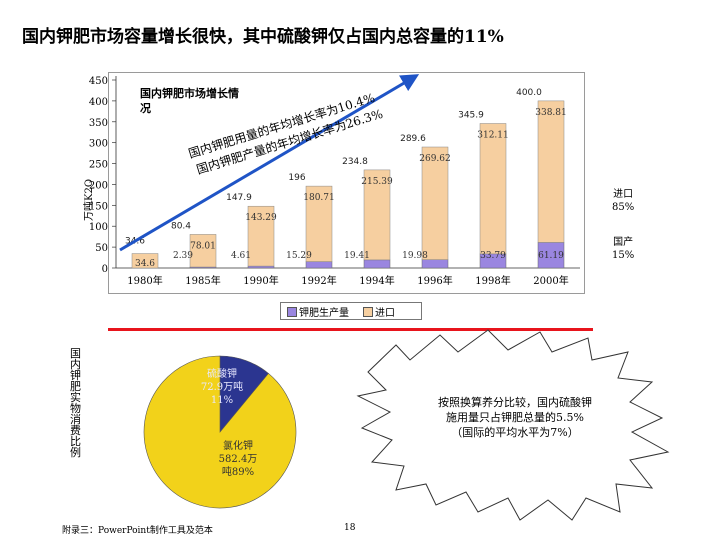 The width and height of the screenshot is (720, 540). What do you see at coordinates (137, 531) in the screenshot?
I see `footer-note: 附录三：PowerPoint制作工具及范本` at bounding box center [137, 531].